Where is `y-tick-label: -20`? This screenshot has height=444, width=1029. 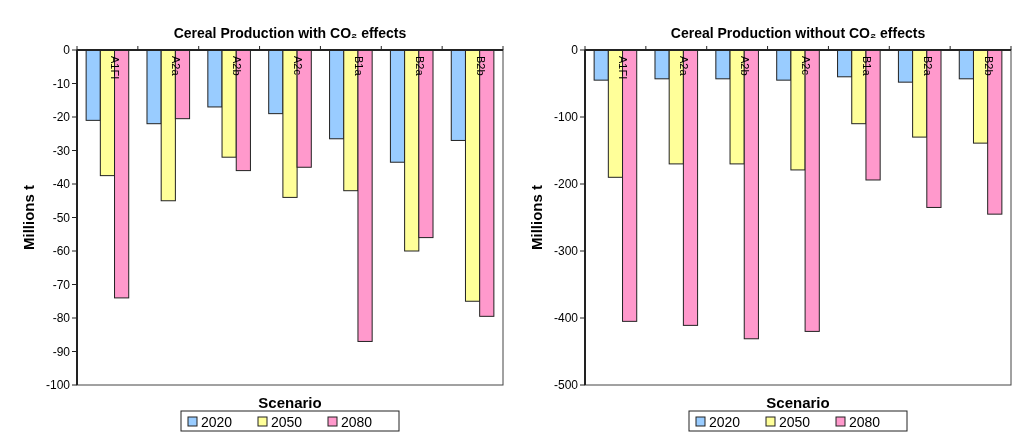 y-tick-label: -20 is located at coordinates (61, 117).